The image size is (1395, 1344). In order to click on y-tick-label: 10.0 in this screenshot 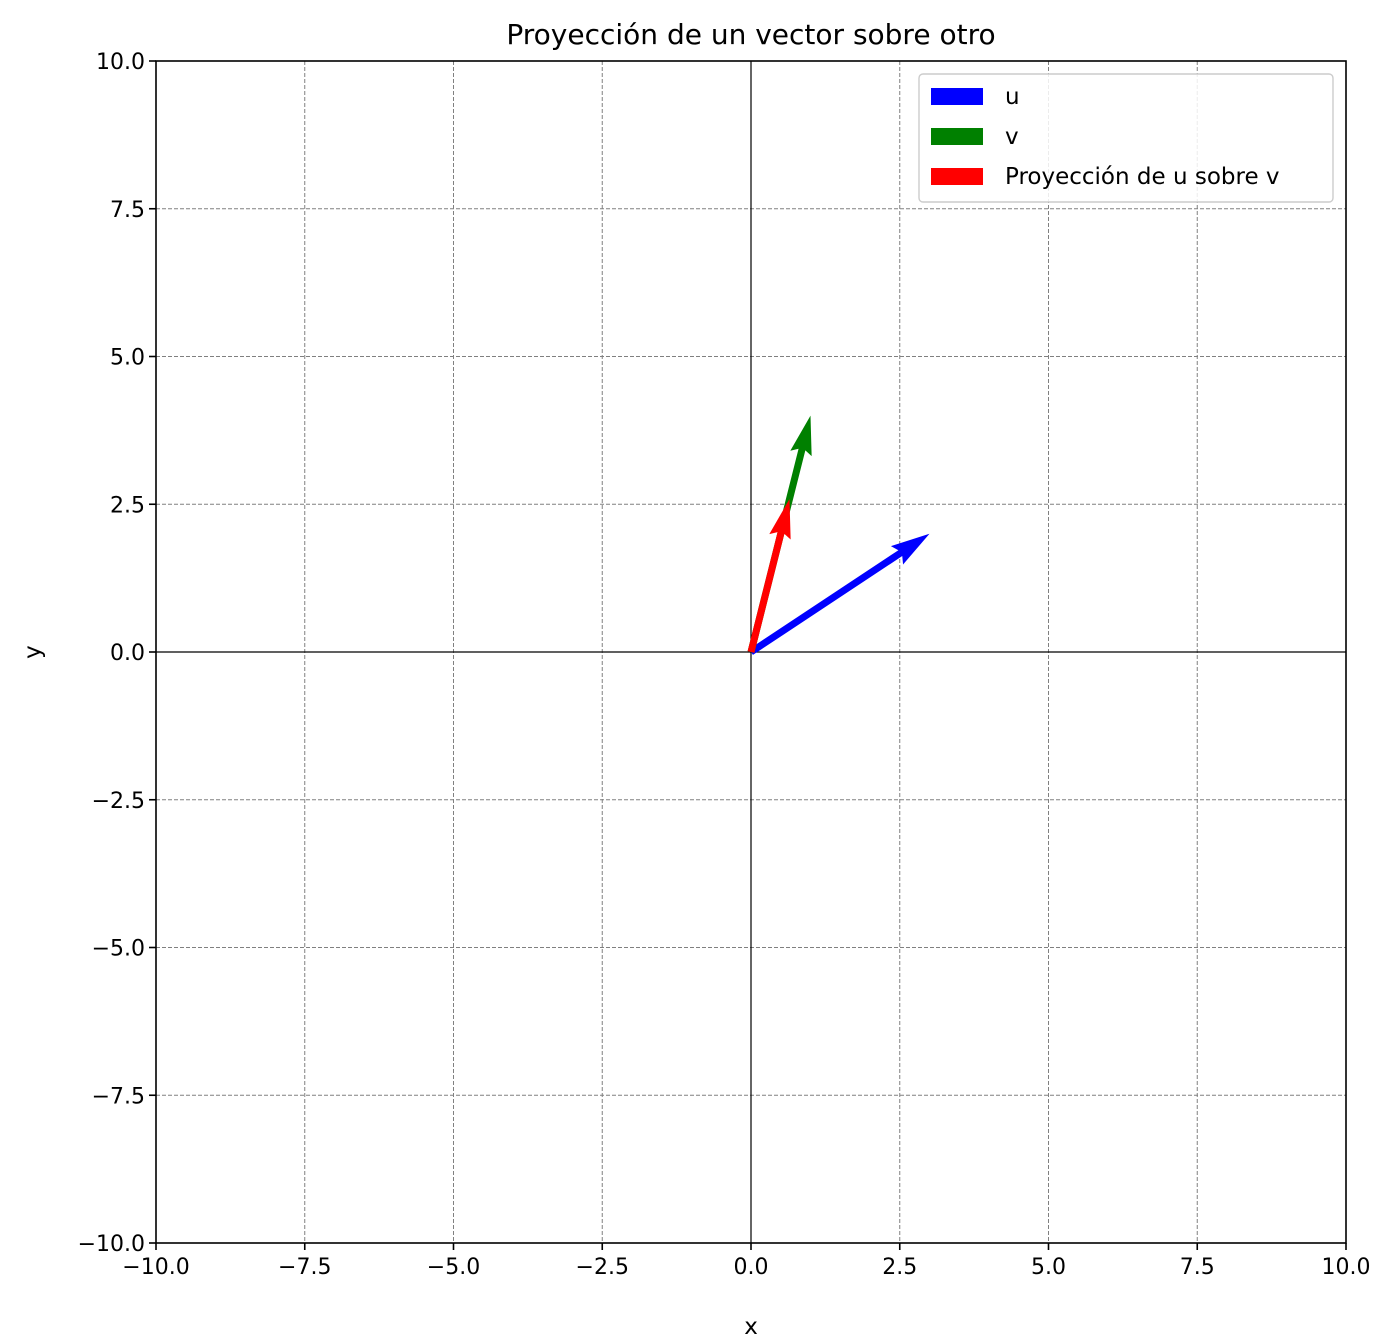, I will do `click(120, 62)`.